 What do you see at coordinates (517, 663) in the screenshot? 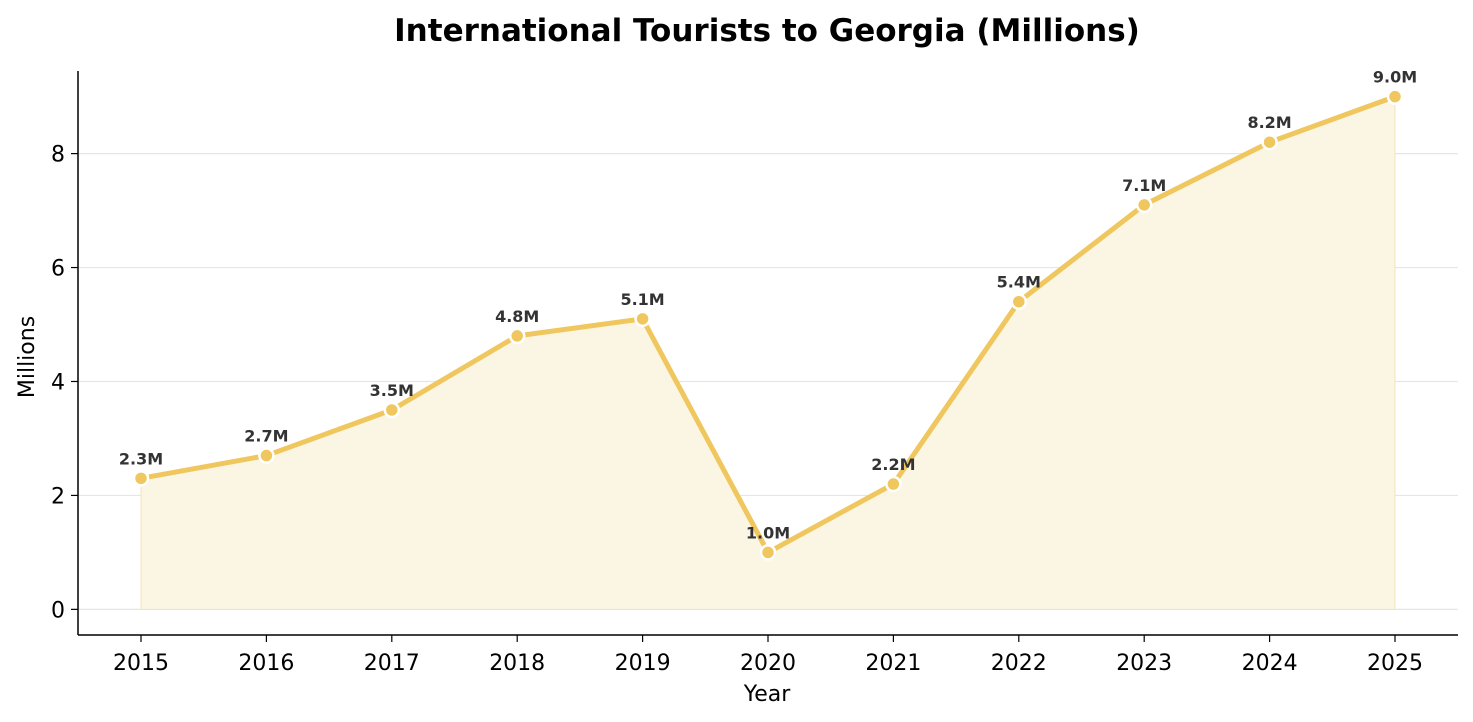
I see `x-tick-label: 2018` at bounding box center [517, 663].